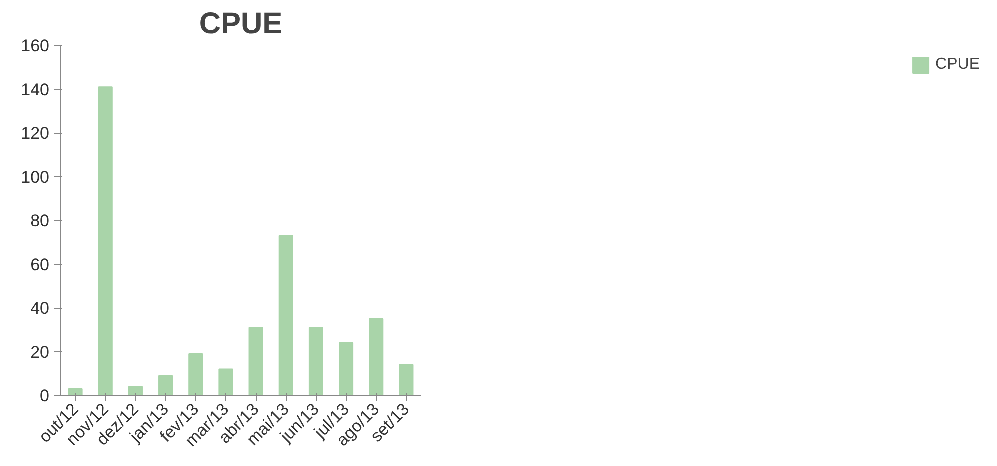 The width and height of the screenshot is (997, 466). I want to click on y-tick-label: 80, so click(40, 221).